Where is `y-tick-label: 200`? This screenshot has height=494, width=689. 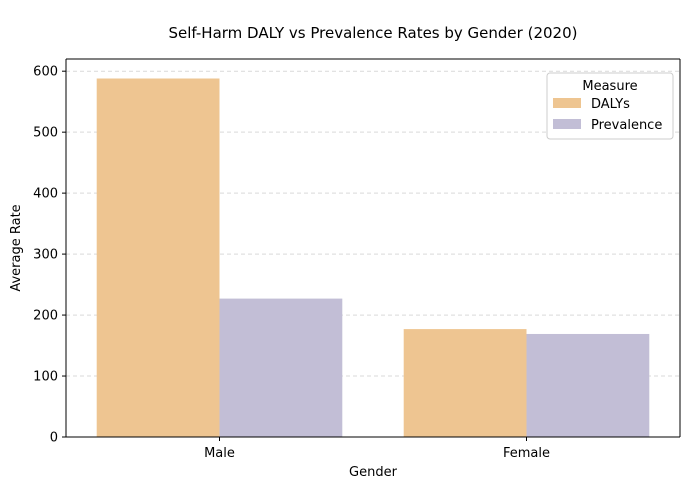 y-tick-label: 200 is located at coordinates (45, 316).